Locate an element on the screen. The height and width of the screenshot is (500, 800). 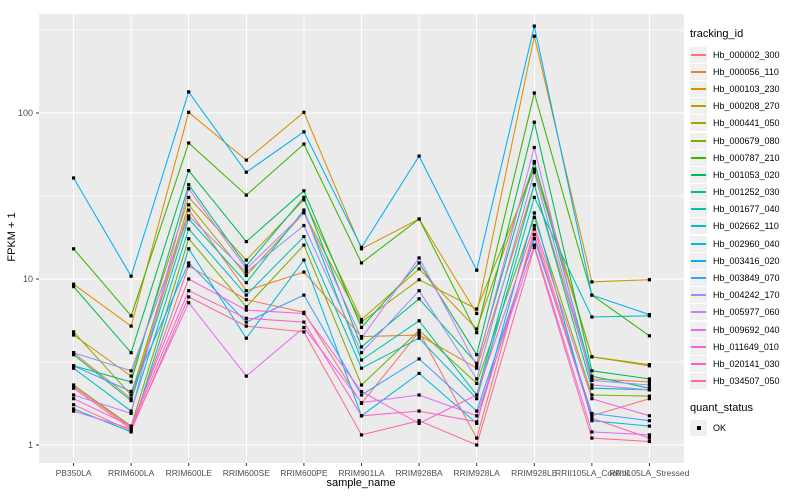
y-axis-title: FPKM + 1 is located at coordinates (12, 237).